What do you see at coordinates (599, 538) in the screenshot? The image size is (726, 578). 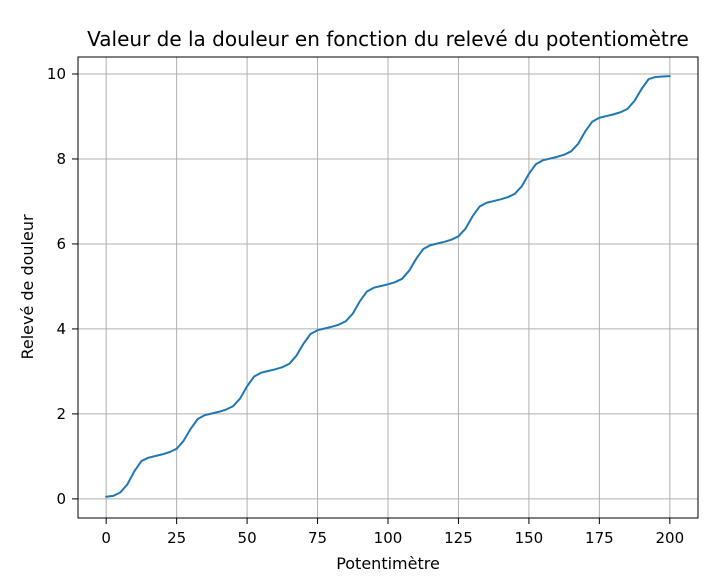 I see `x-tick-label: 175` at bounding box center [599, 538].